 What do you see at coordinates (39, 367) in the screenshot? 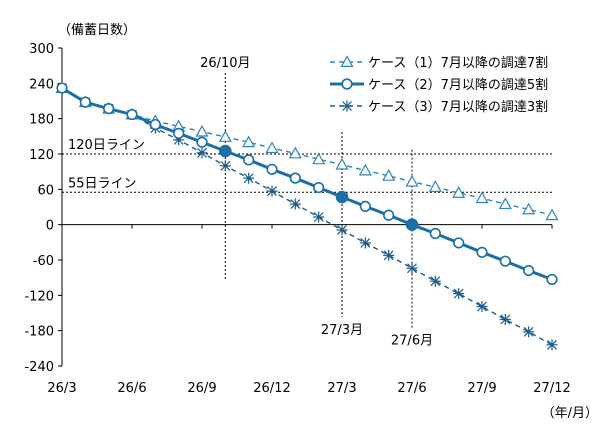
I see `y-tick-label: -240` at bounding box center [39, 367].